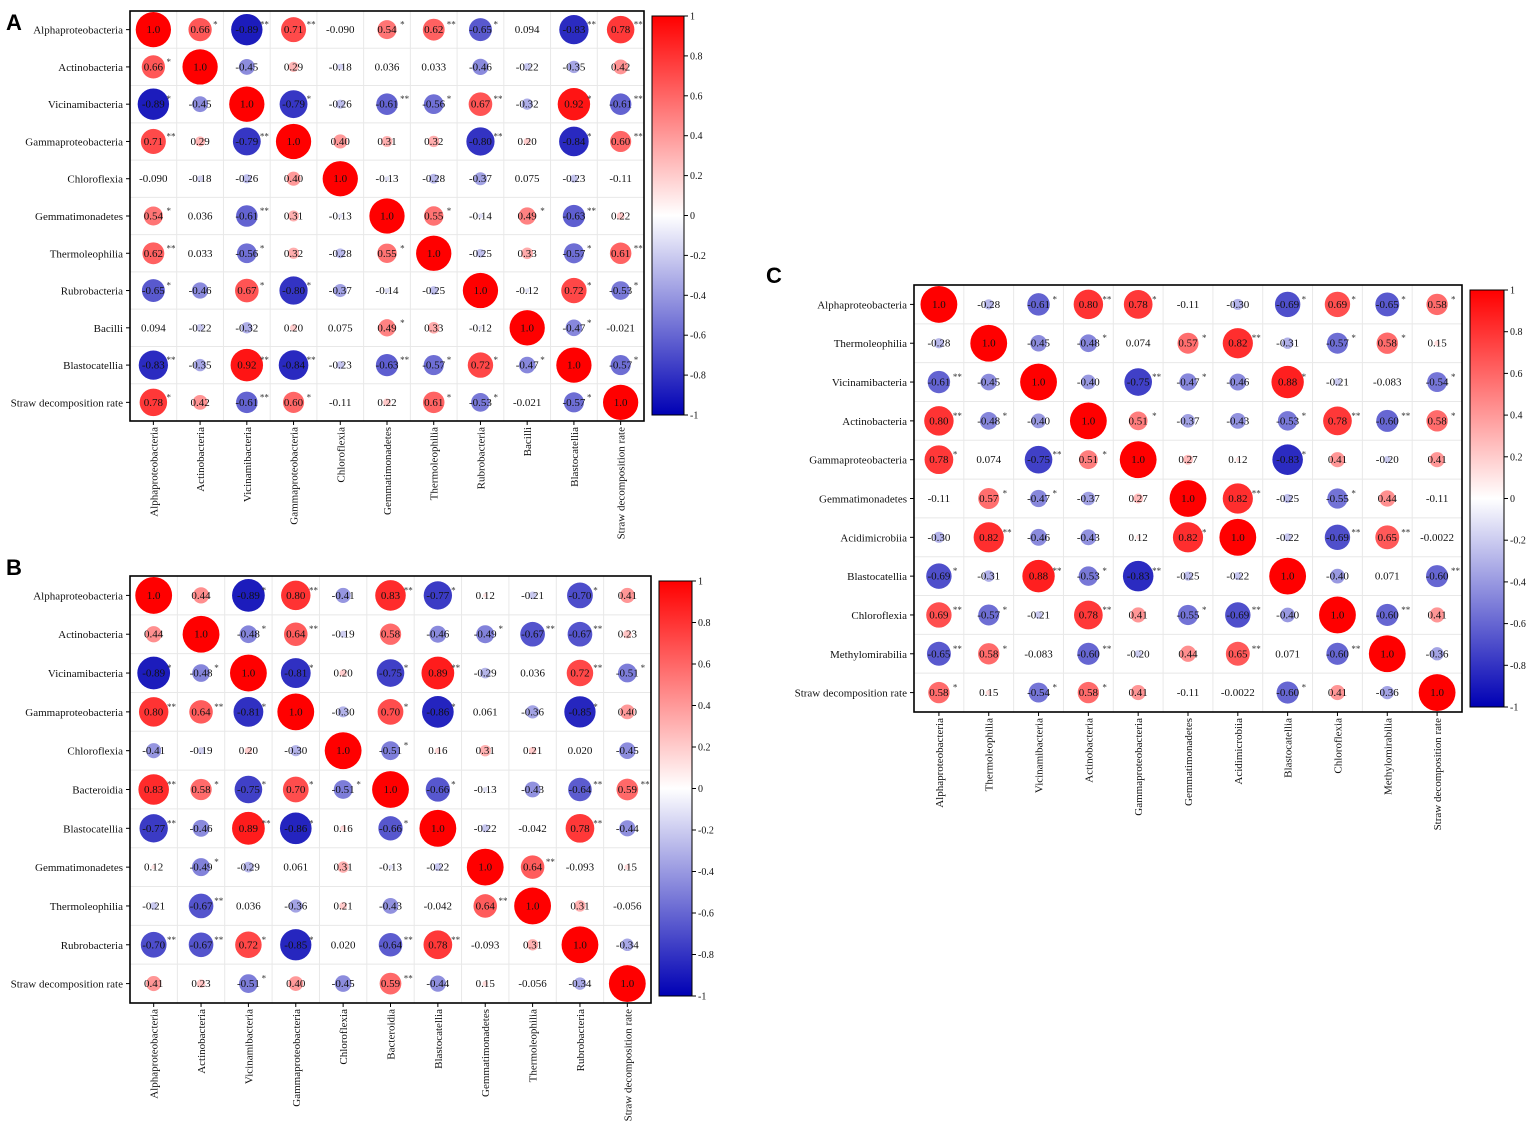 This screenshot has width=1535, height=1129. What do you see at coordinates (696, 96) in the screenshot?
I see `colorbar-tick-label: 0.6` at bounding box center [696, 96].